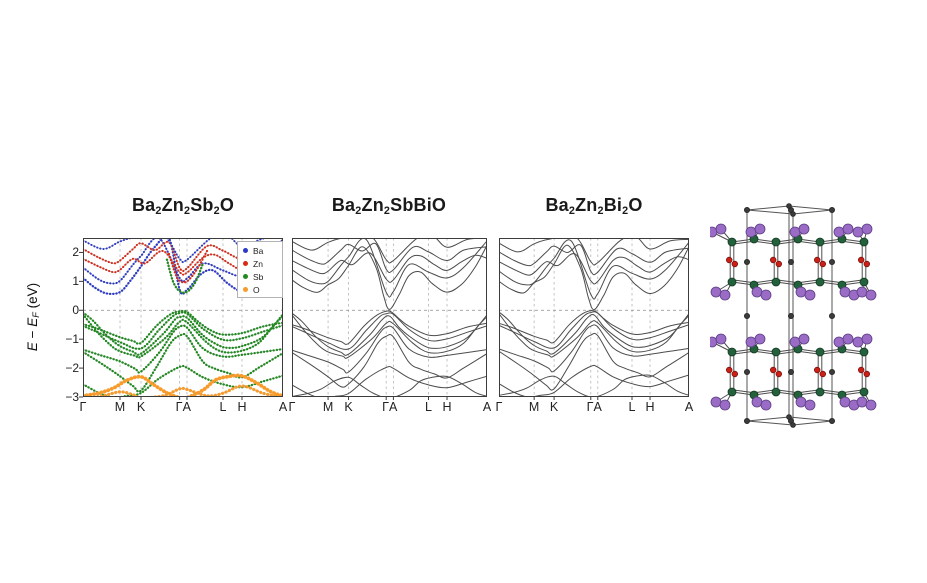  Describe the element at coordinates (594, 206) in the screenshot. I see `panel-title-ba2zn2bi2o: Ba2Zn2Bi2O` at that location.